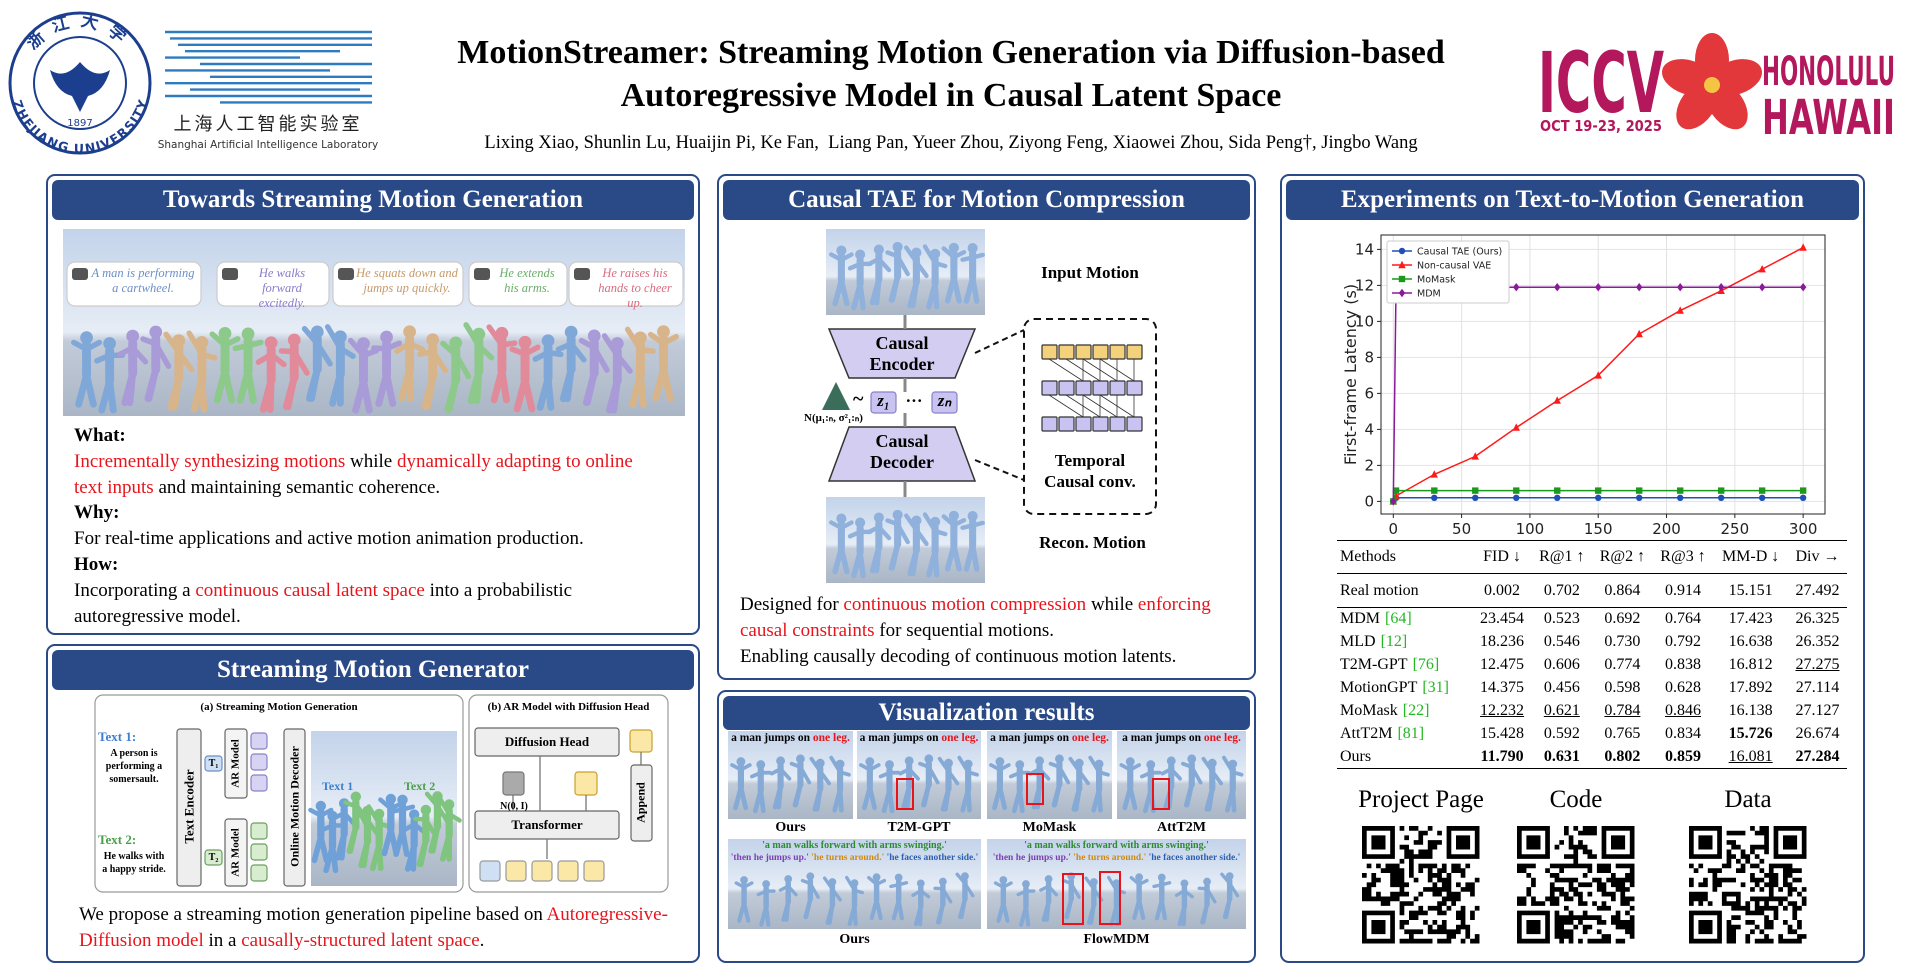  I want to click on table-cell: 0.730, so click(1622, 641).